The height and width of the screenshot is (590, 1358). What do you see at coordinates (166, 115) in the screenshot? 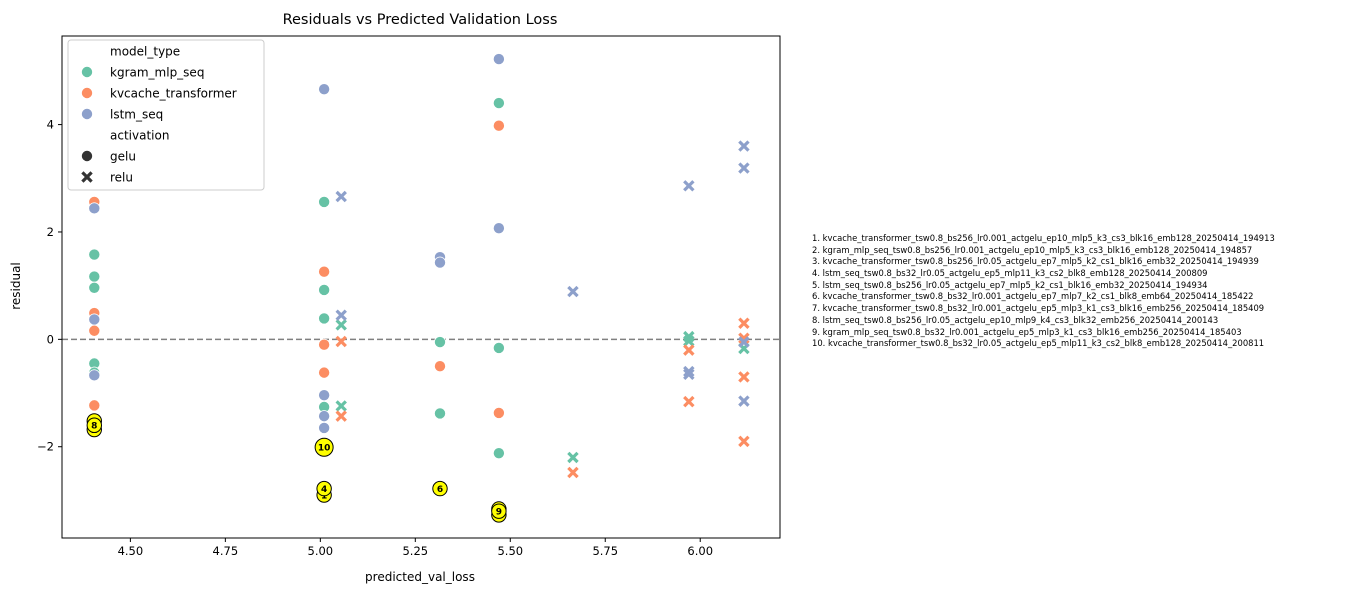
I see `legend-box` at bounding box center [166, 115].